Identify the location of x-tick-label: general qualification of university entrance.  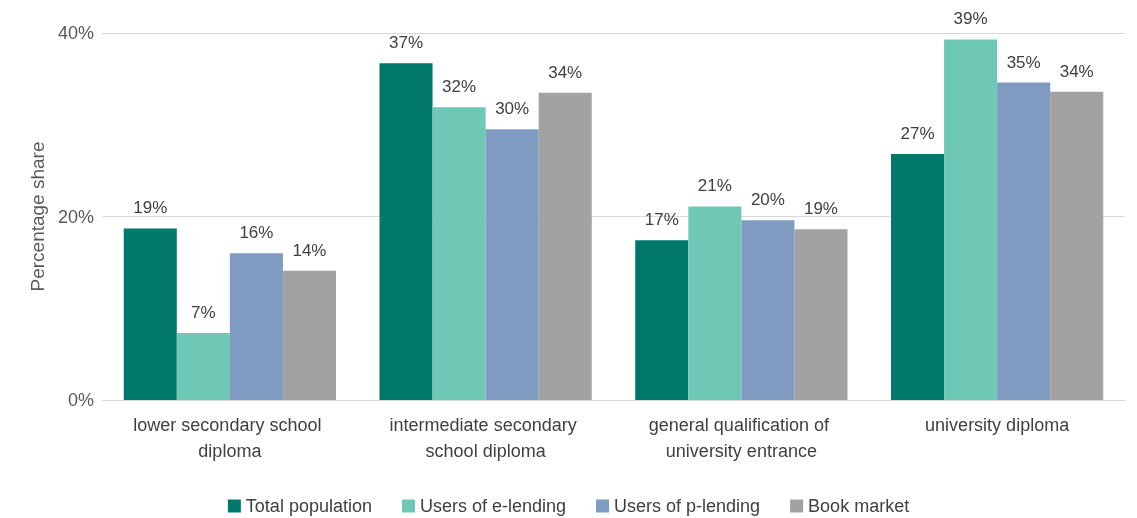
(741, 438).